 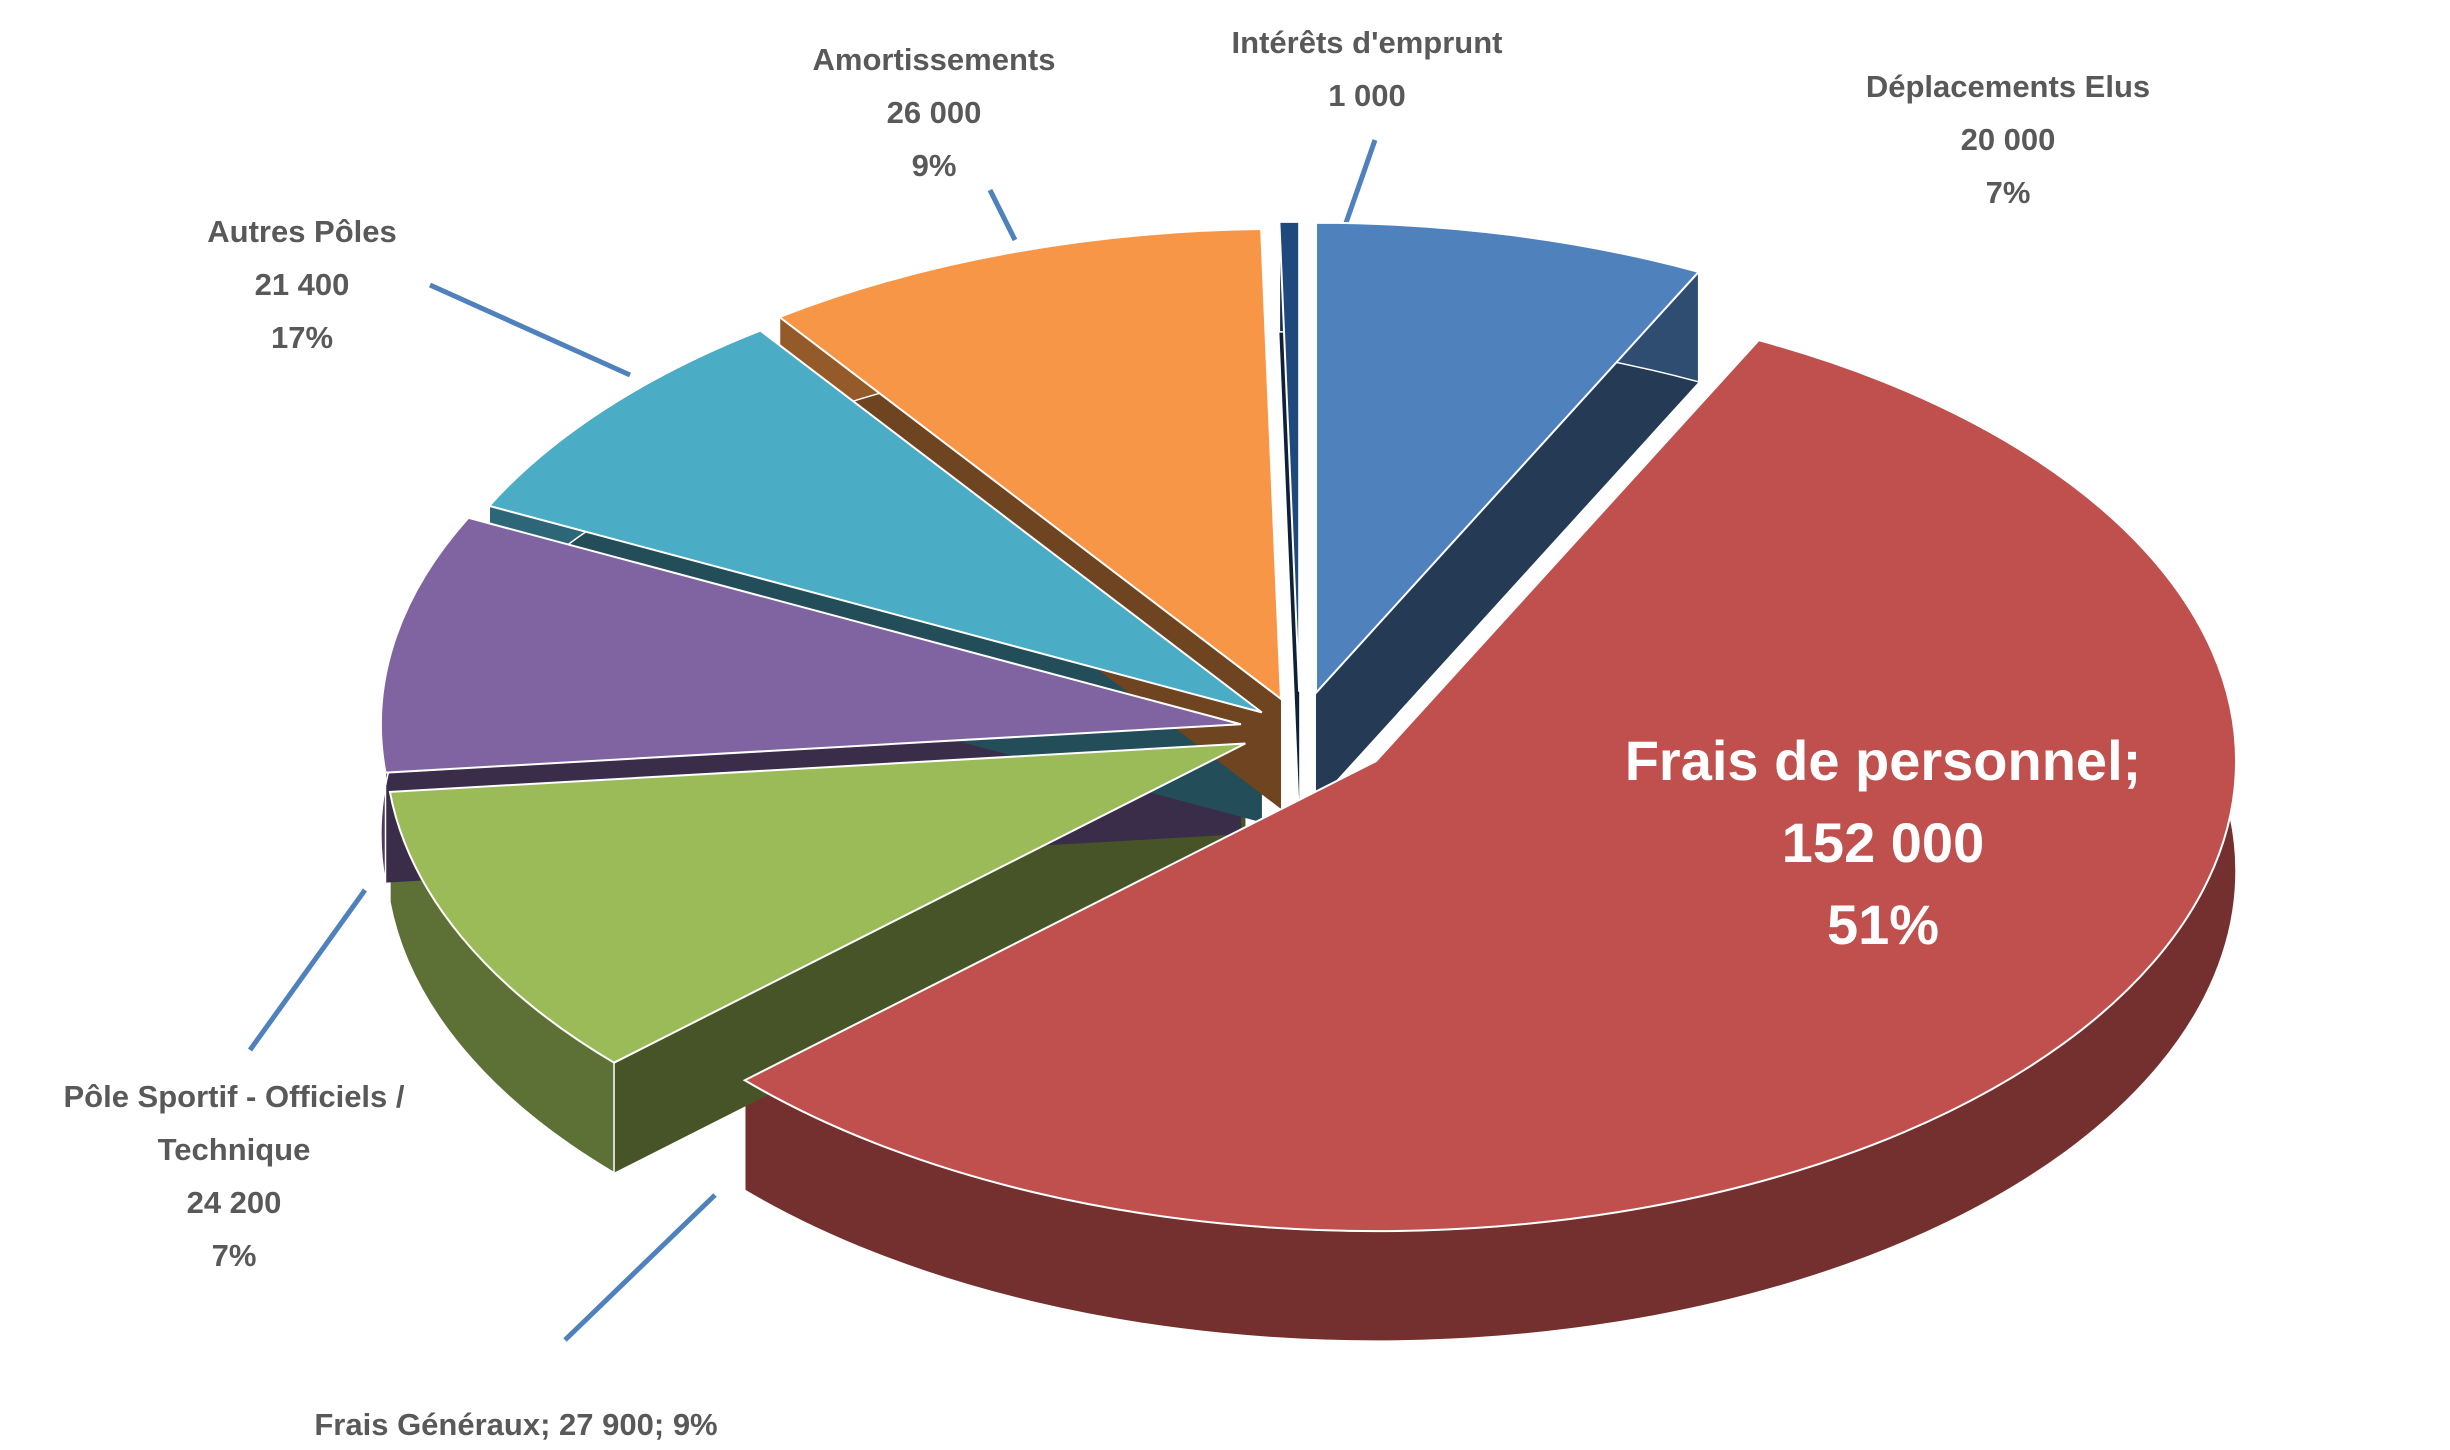 What do you see at coordinates (1367, 42) in the screenshot?
I see `label-name: Intérêts d'emprunt` at bounding box center [1367, 42].